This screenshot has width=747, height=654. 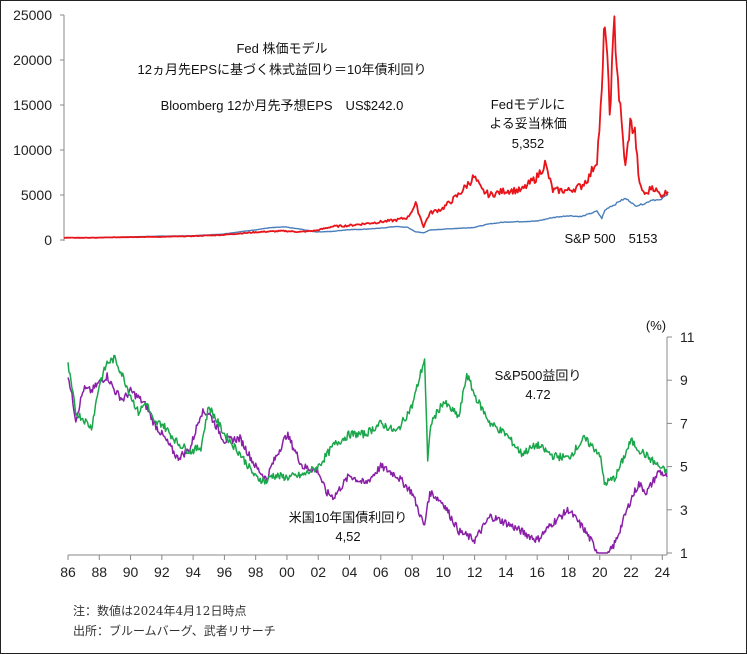 What do you see at coordinates (256, 572) in the screenshot?
I see `bottom-x-tick-label: 98` at bounding box center [256, 572].